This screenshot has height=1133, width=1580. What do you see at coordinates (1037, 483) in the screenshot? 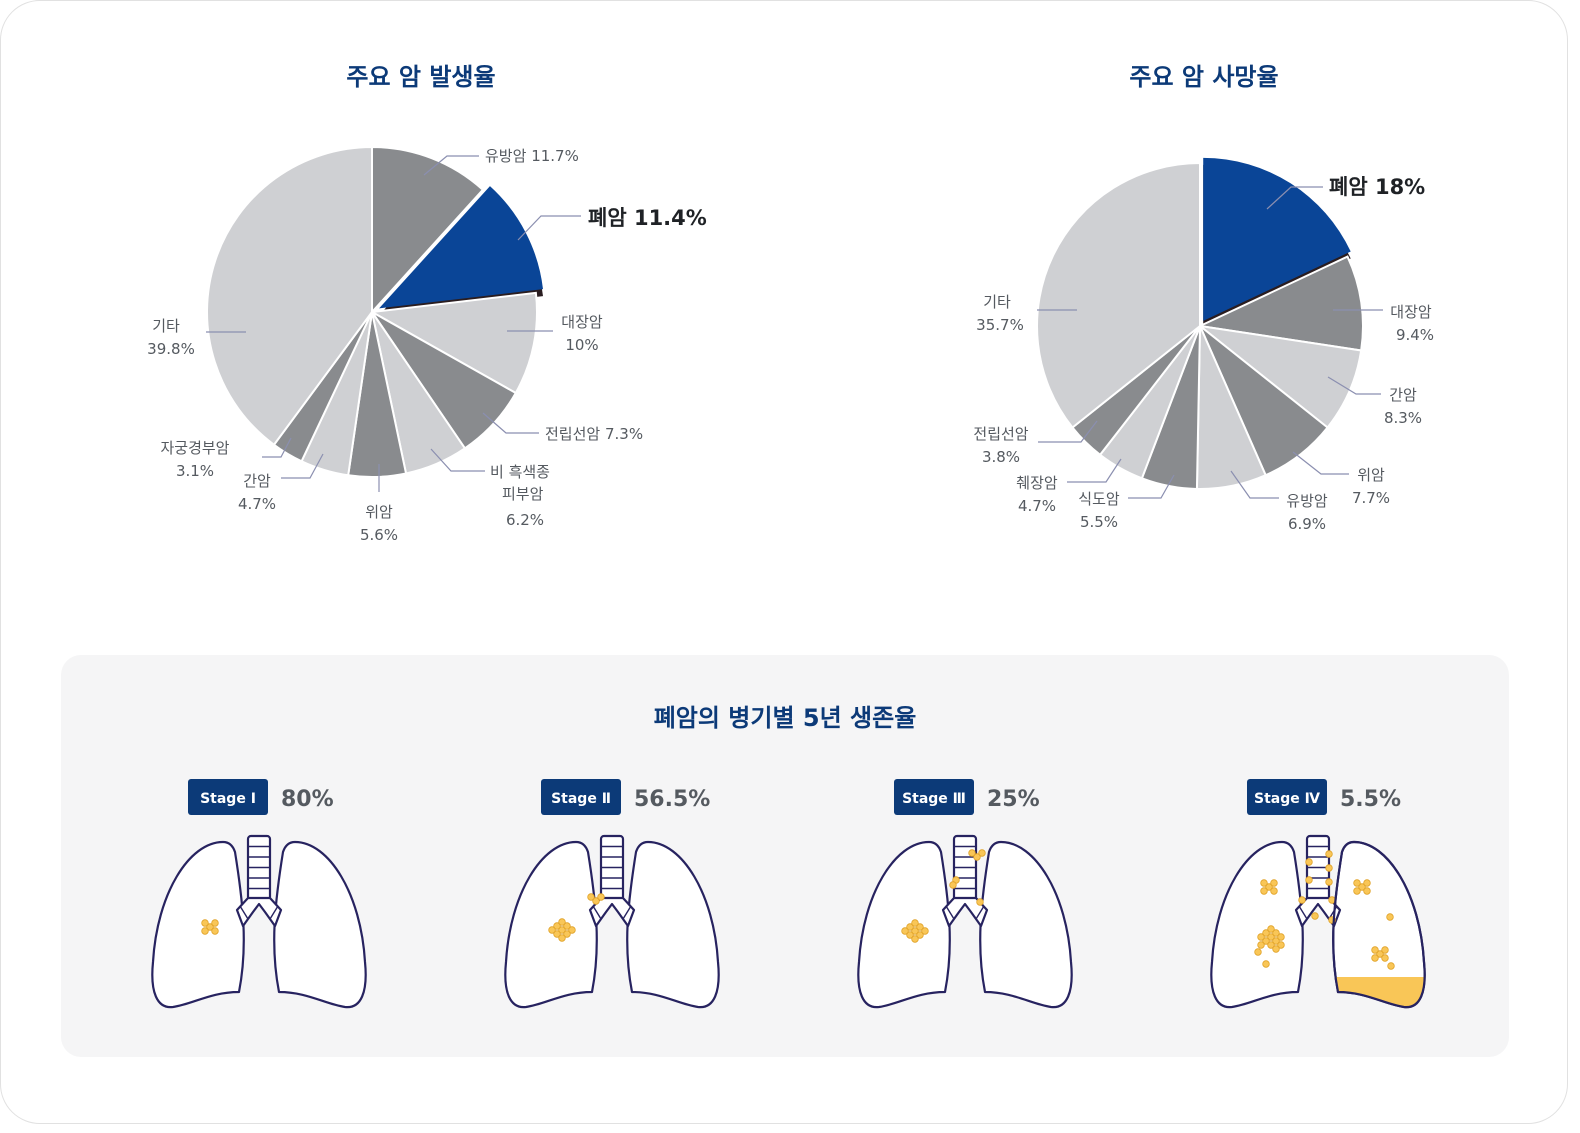
I see `mortality-label-pancreas: 췌장암` at bounding box center [1037, 483].